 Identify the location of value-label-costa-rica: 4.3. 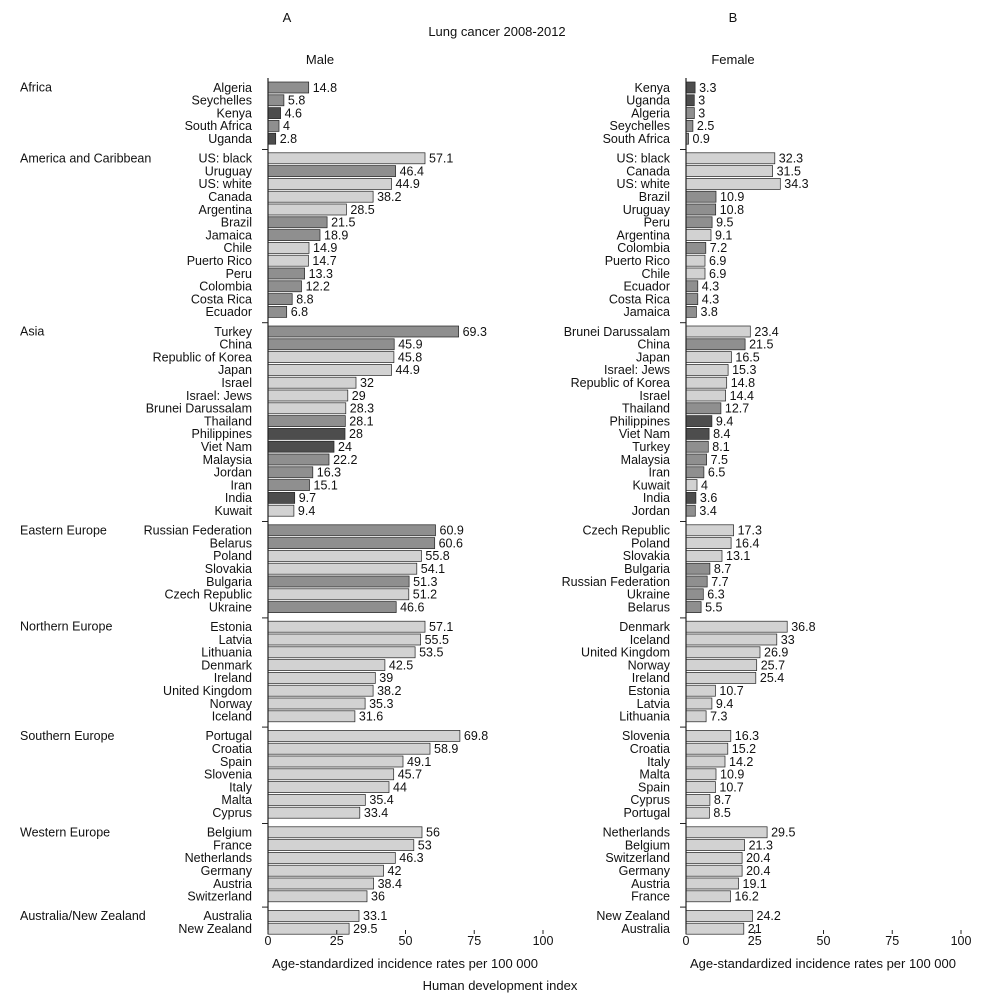
(710, 299).